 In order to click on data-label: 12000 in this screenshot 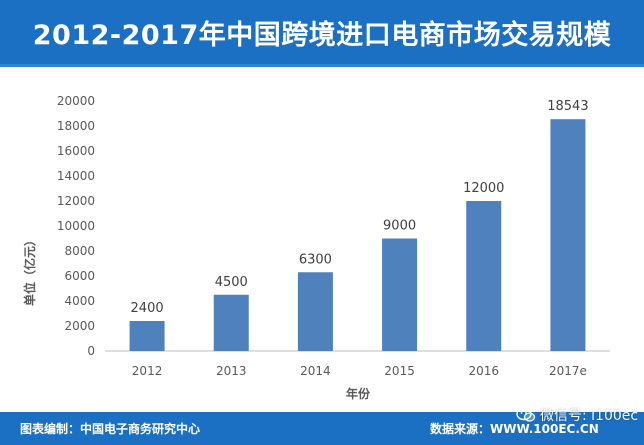, I will do `click(483, 188)`.